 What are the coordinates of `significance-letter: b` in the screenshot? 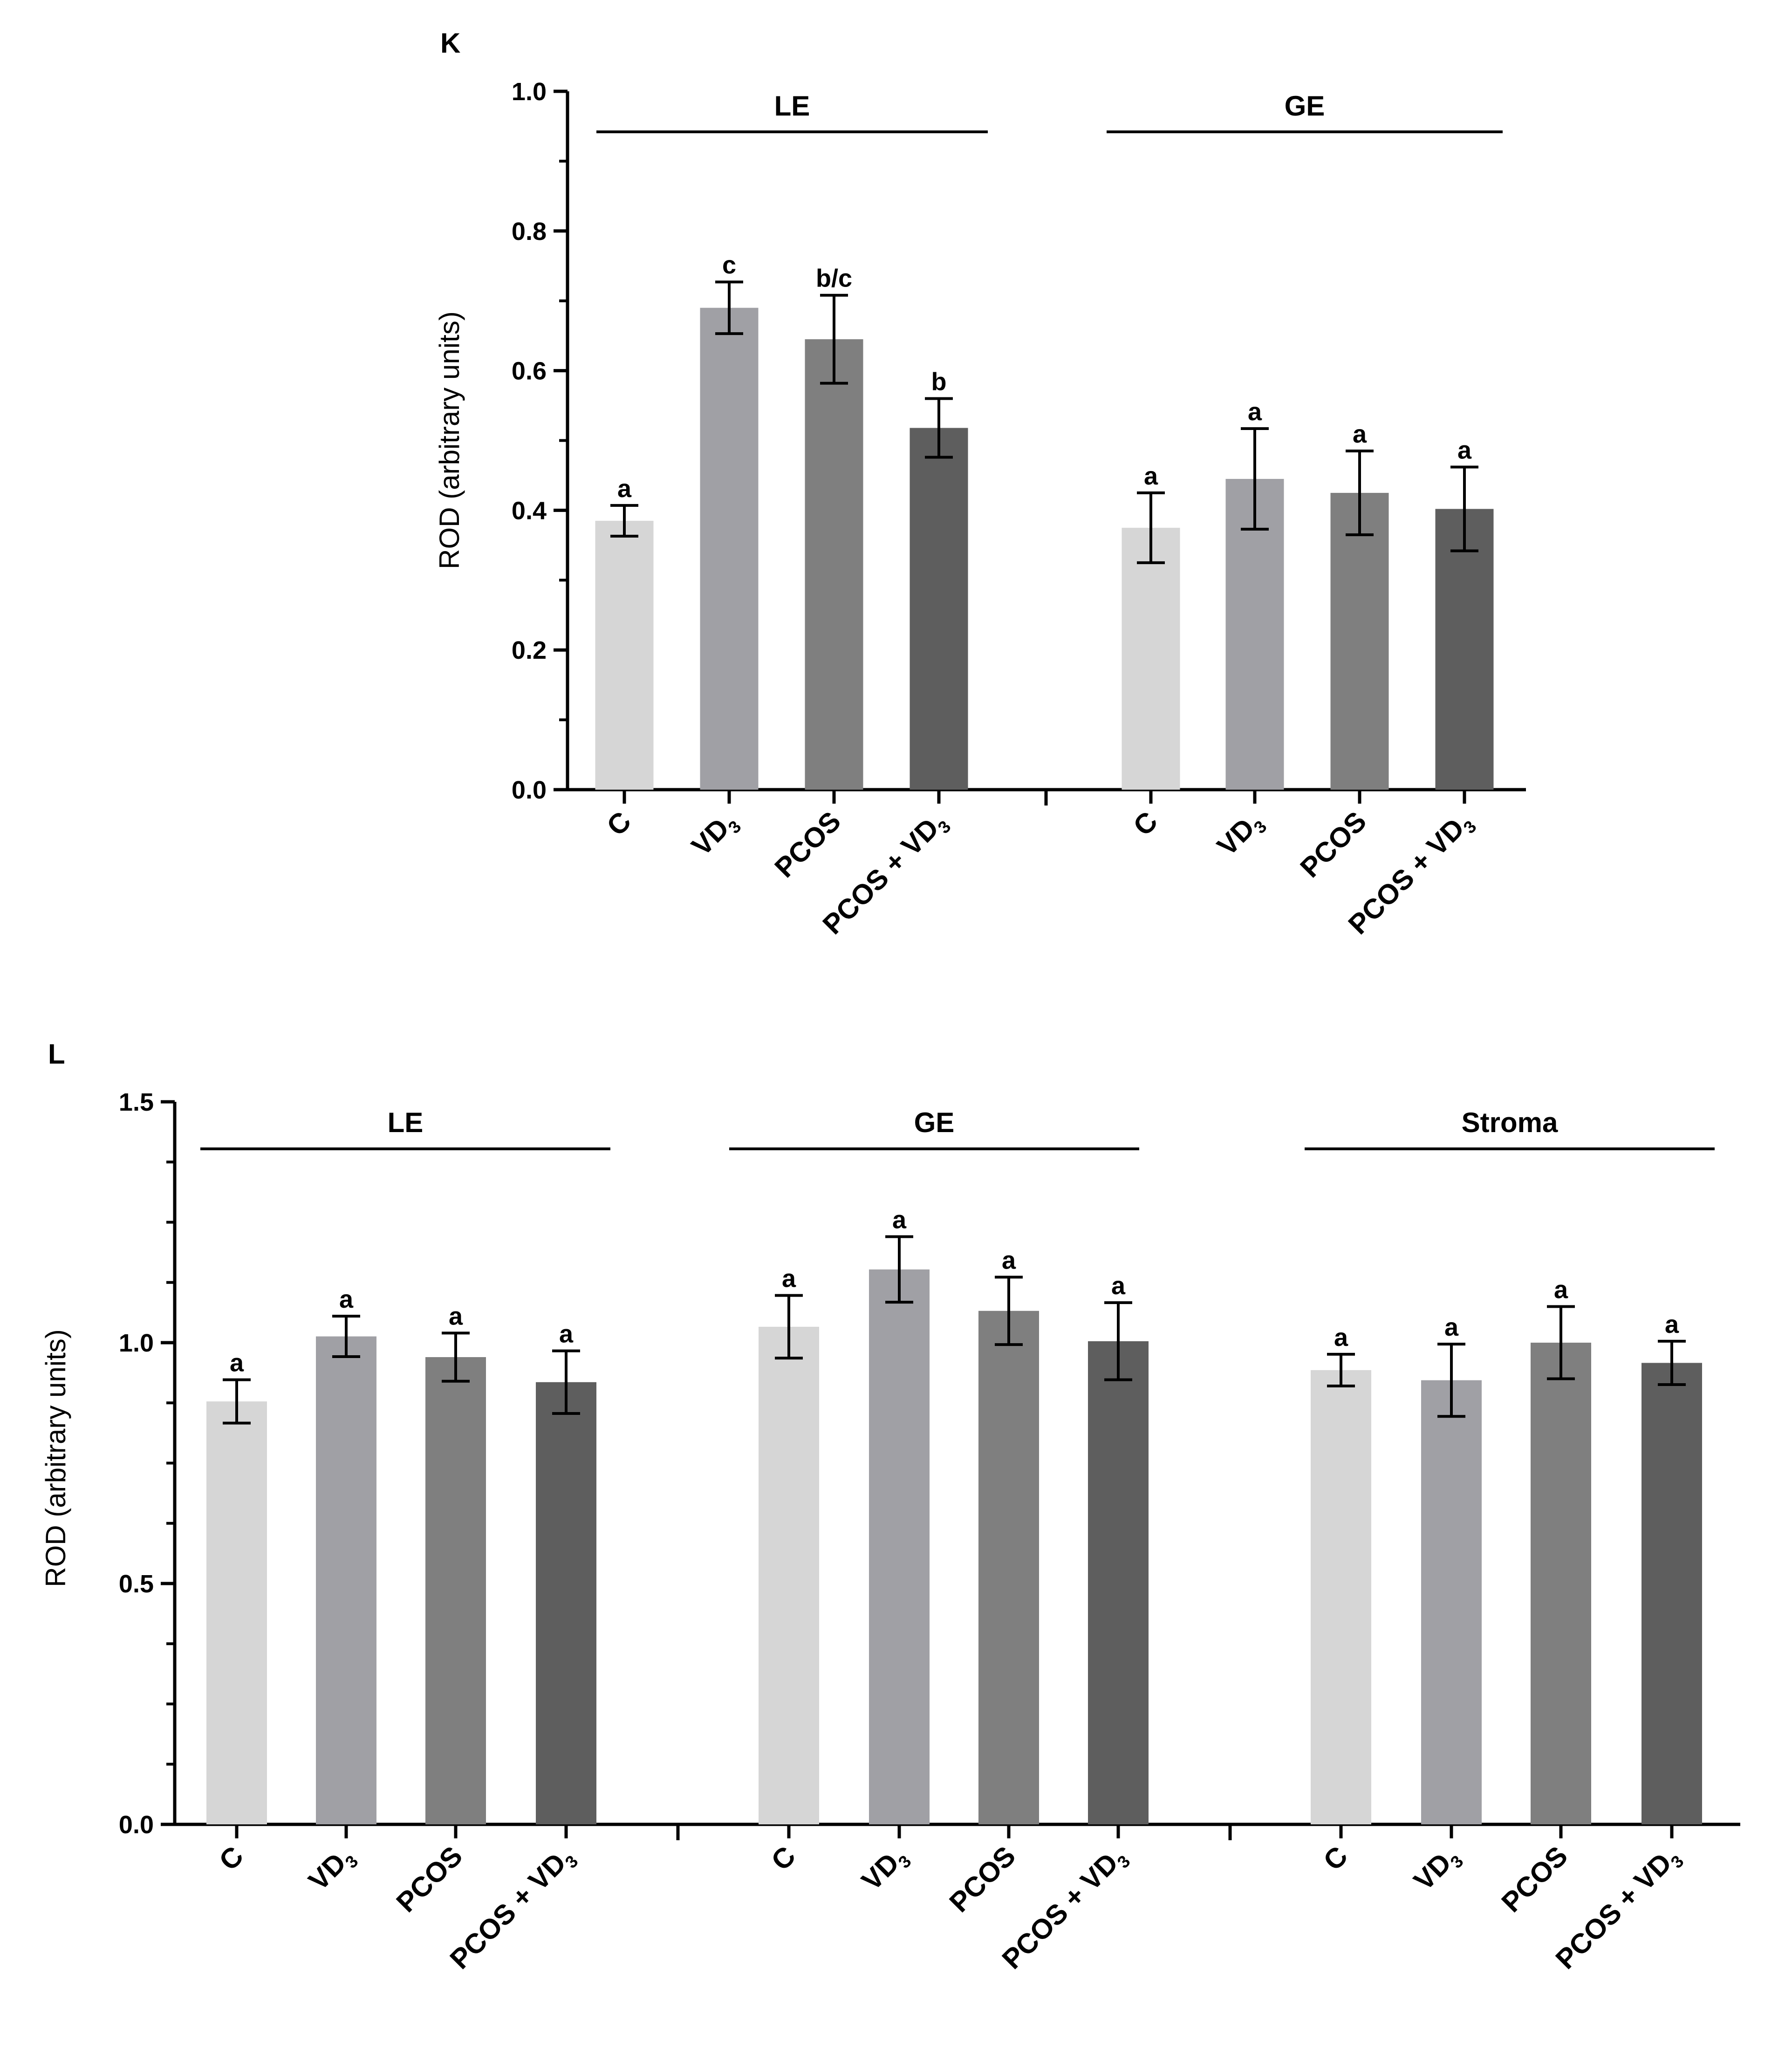 It's located at (939, 382).